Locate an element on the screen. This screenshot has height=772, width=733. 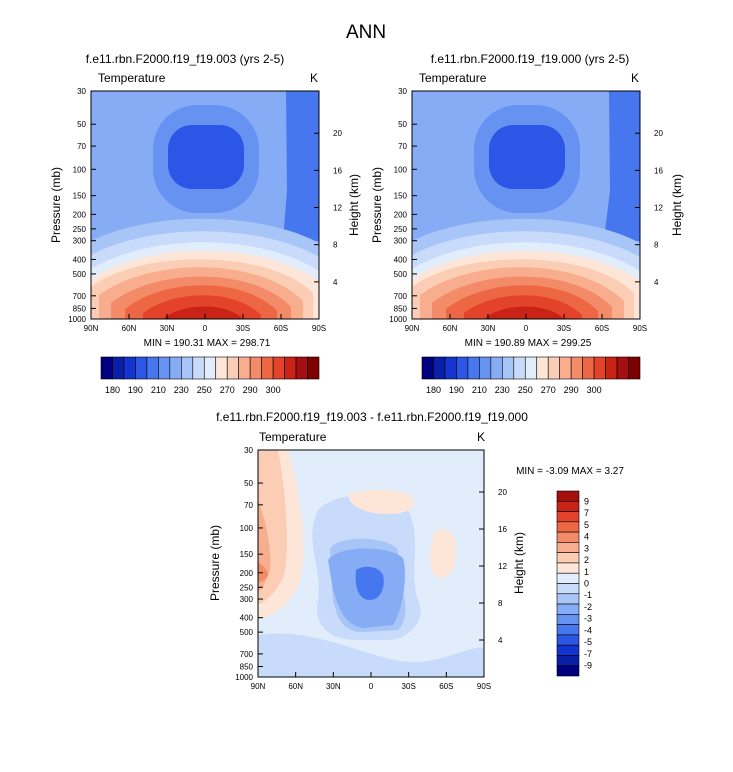
colorbar: 180 190 210 230 250 270 290 300 is located at coordinates (531, 375).